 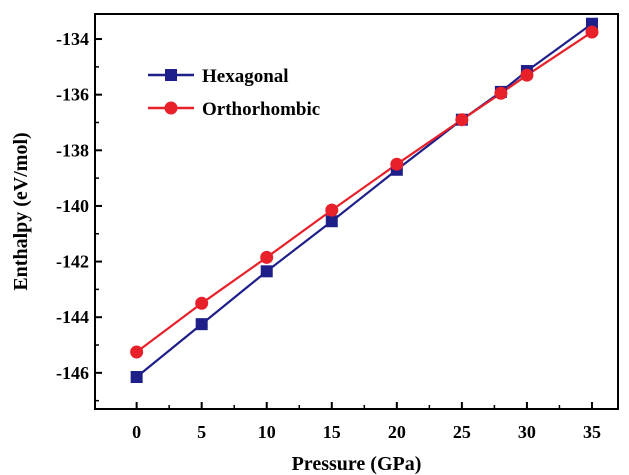 What do you see at coordinates (72, 150) in the screenshot?
I see `y-tick-label: -138` at bounding box center [72, 150].